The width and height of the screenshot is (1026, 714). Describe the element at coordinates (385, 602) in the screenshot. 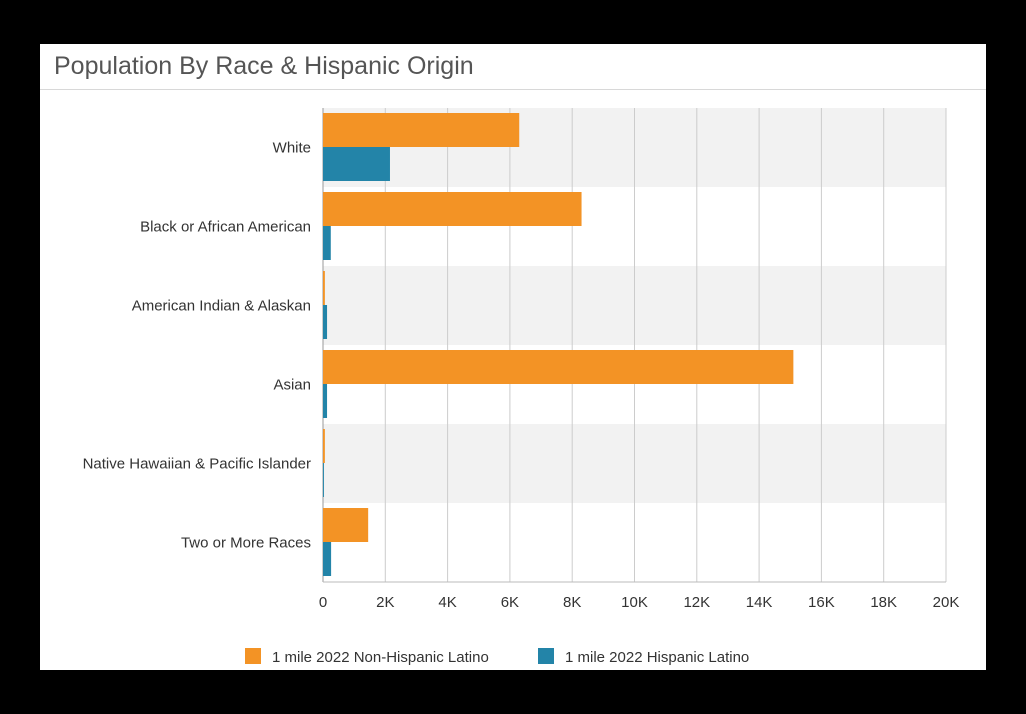

I see `x-tick-label: 2K` at that location.